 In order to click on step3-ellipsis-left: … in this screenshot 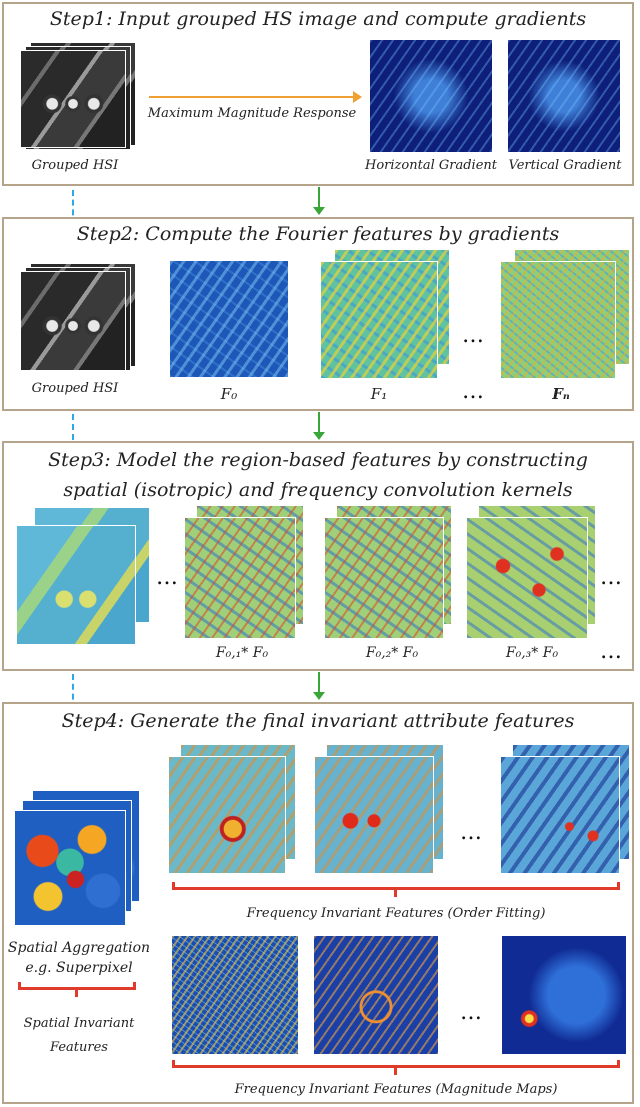, I will do `click(168, 577)`.